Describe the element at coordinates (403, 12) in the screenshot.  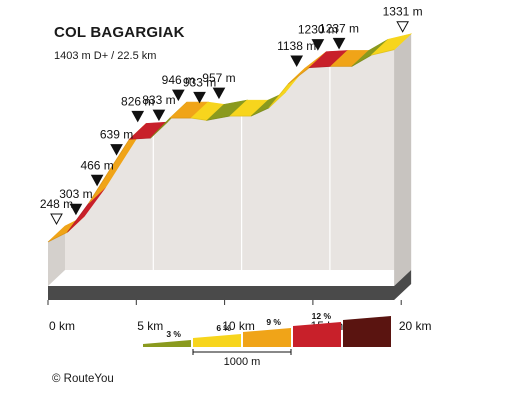
I see `elevation-label: 1331 m` at that location.